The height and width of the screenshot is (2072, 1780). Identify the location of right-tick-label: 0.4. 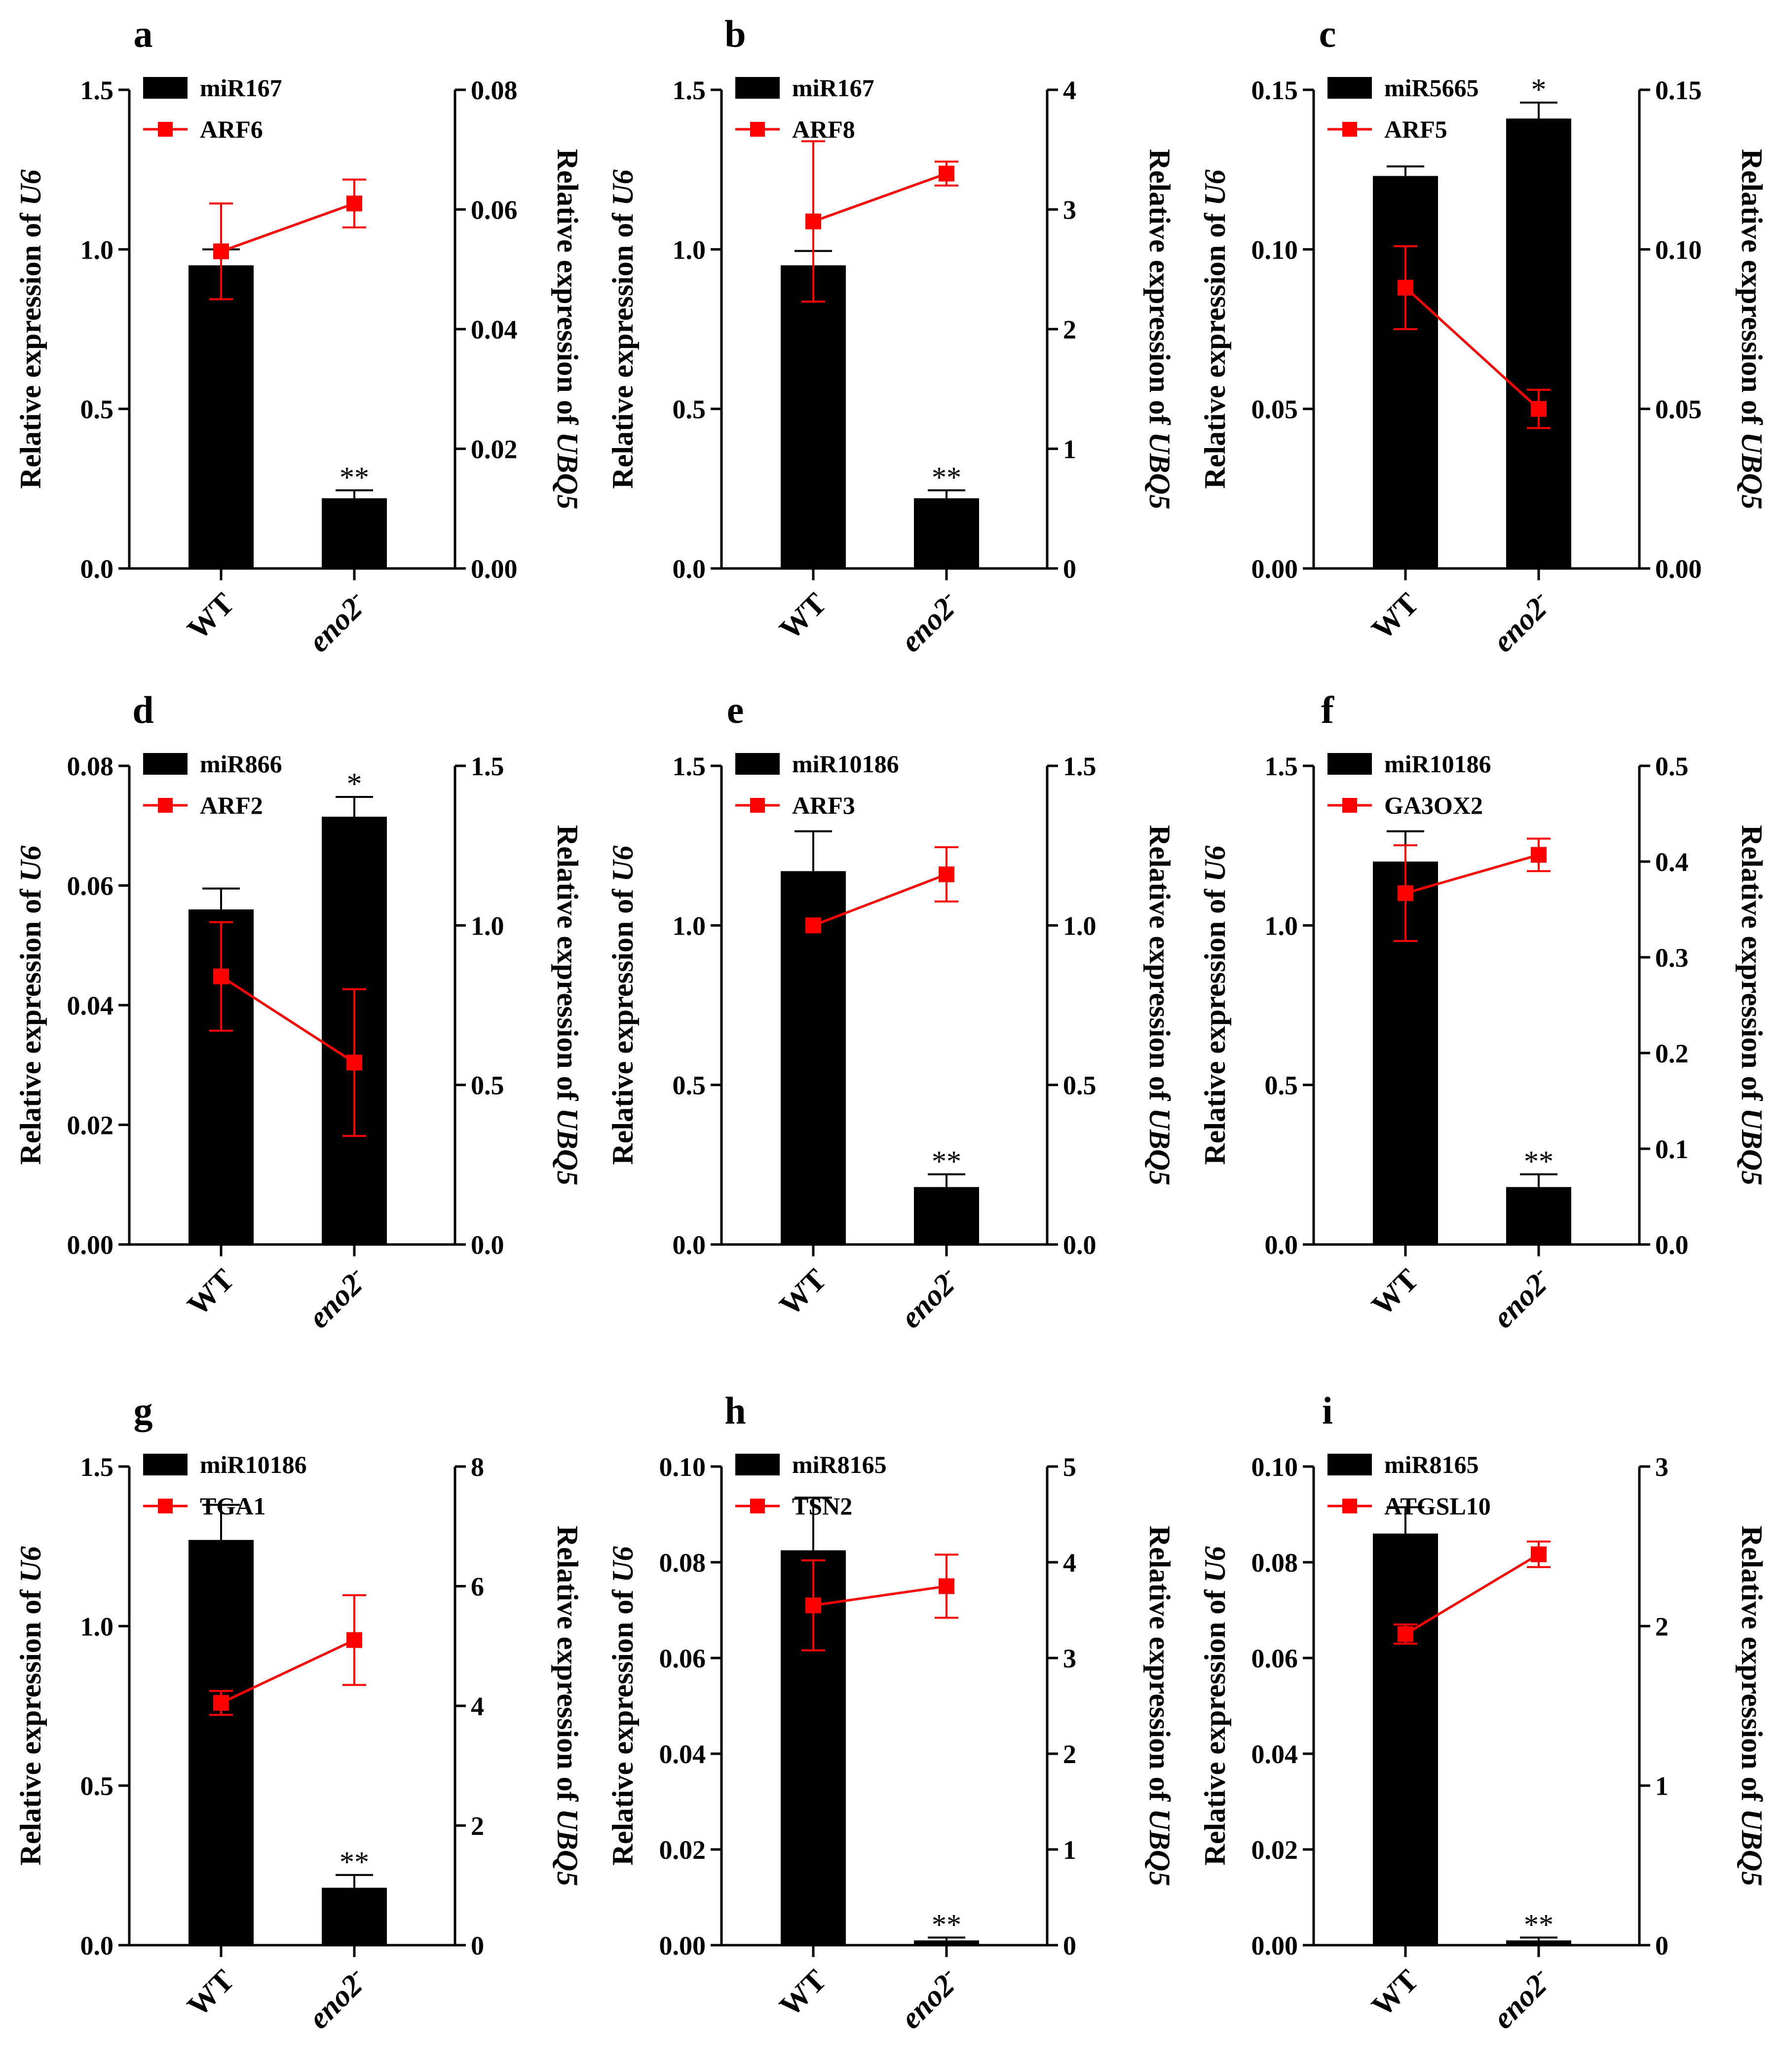
(1672, 862).